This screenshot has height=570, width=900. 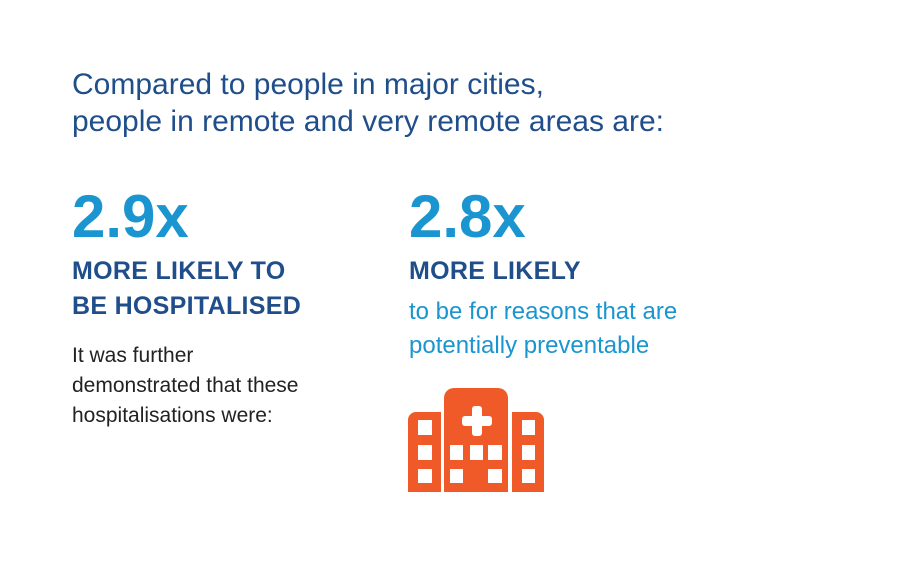 I want to click on heading-line-1: Compared to people in major cities,, so click(x=308, y=84).